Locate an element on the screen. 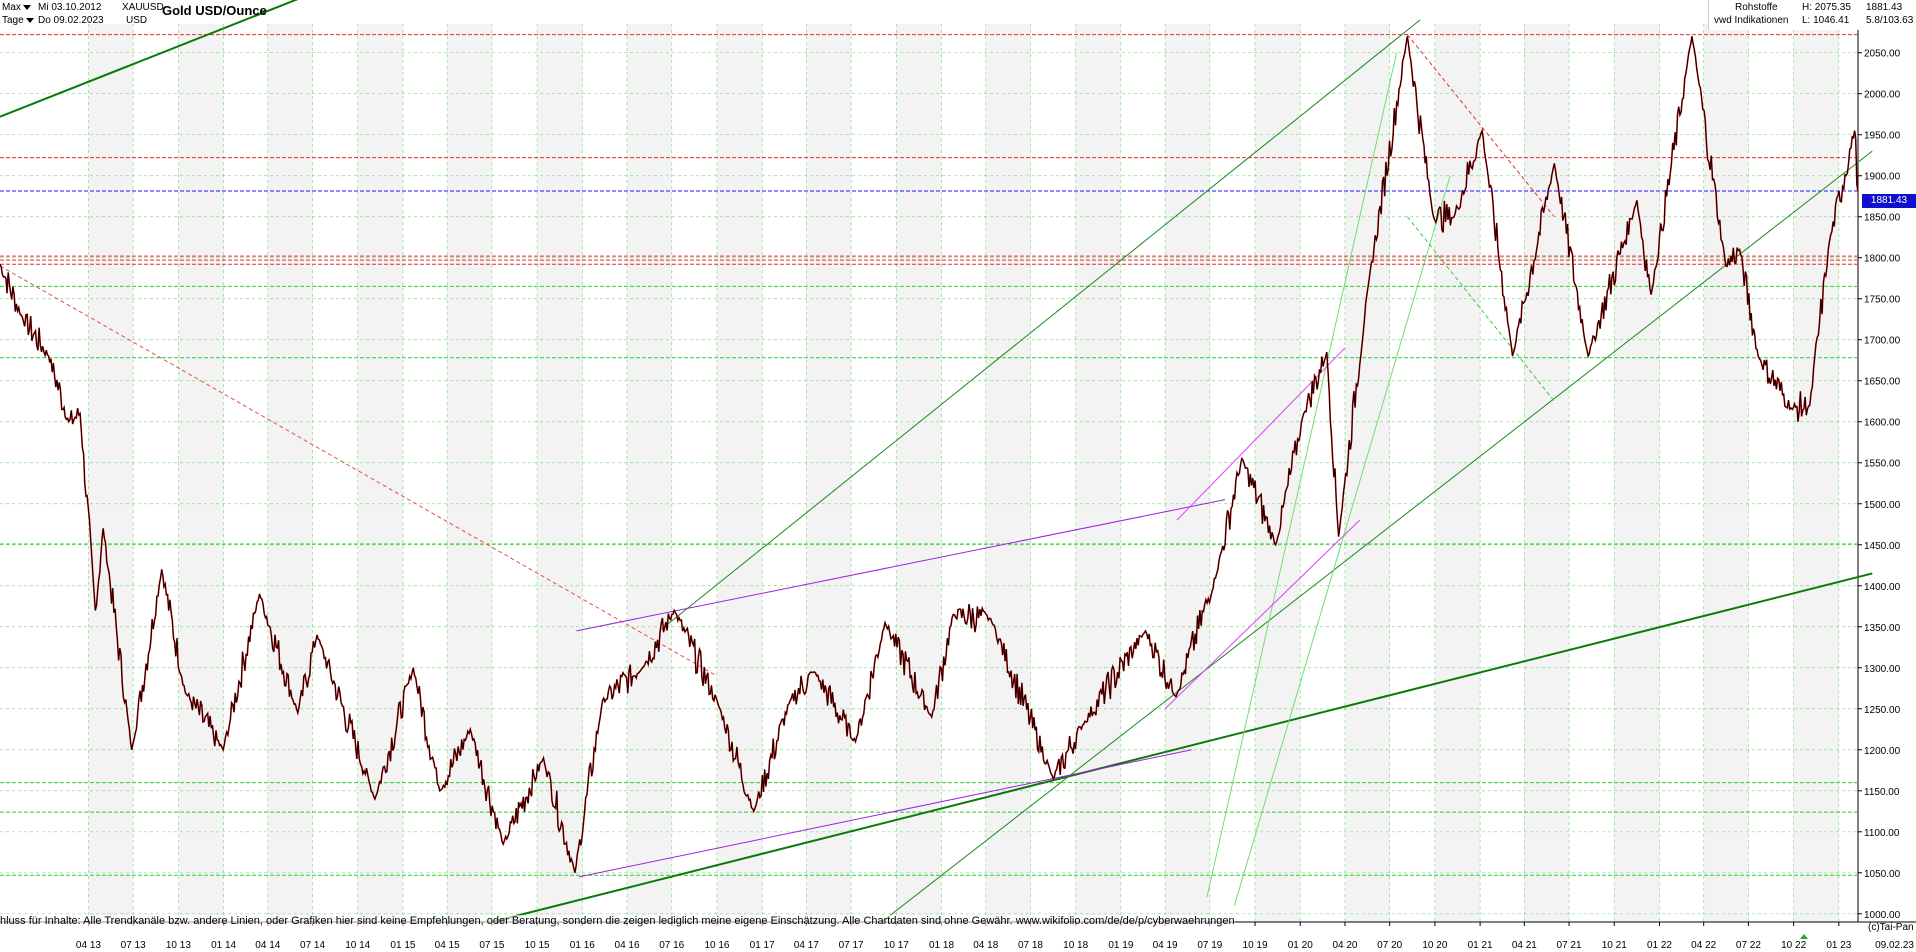 This screenshot has width=1916, height=952. range-label: Max is located at coordinates (11, 7).